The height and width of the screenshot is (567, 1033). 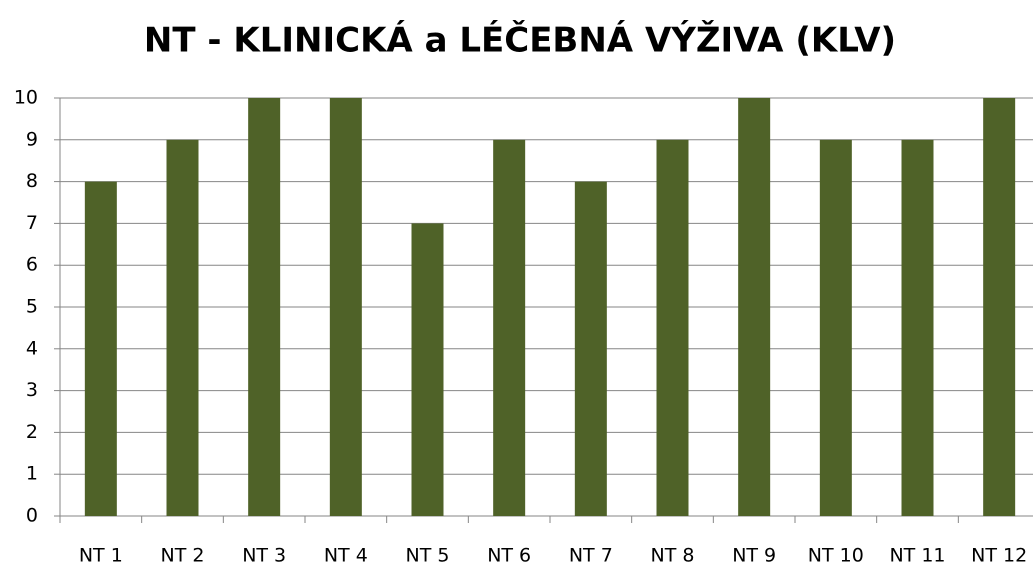 What do you see at coordinates (673, 556) in the screenshot?
I see `x-tick-label: NT 8` at bounding box center [673, 556].